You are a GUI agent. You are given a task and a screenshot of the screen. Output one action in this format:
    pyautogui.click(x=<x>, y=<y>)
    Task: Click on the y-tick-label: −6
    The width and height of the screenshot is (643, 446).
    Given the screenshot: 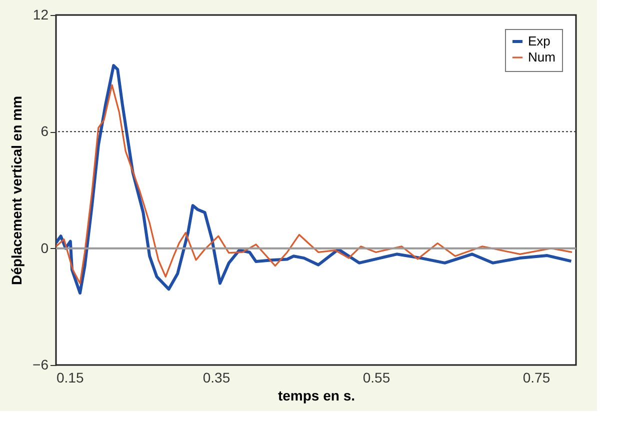 What is the action you would take?
    pyautogui.click(x=40, y=364)
    